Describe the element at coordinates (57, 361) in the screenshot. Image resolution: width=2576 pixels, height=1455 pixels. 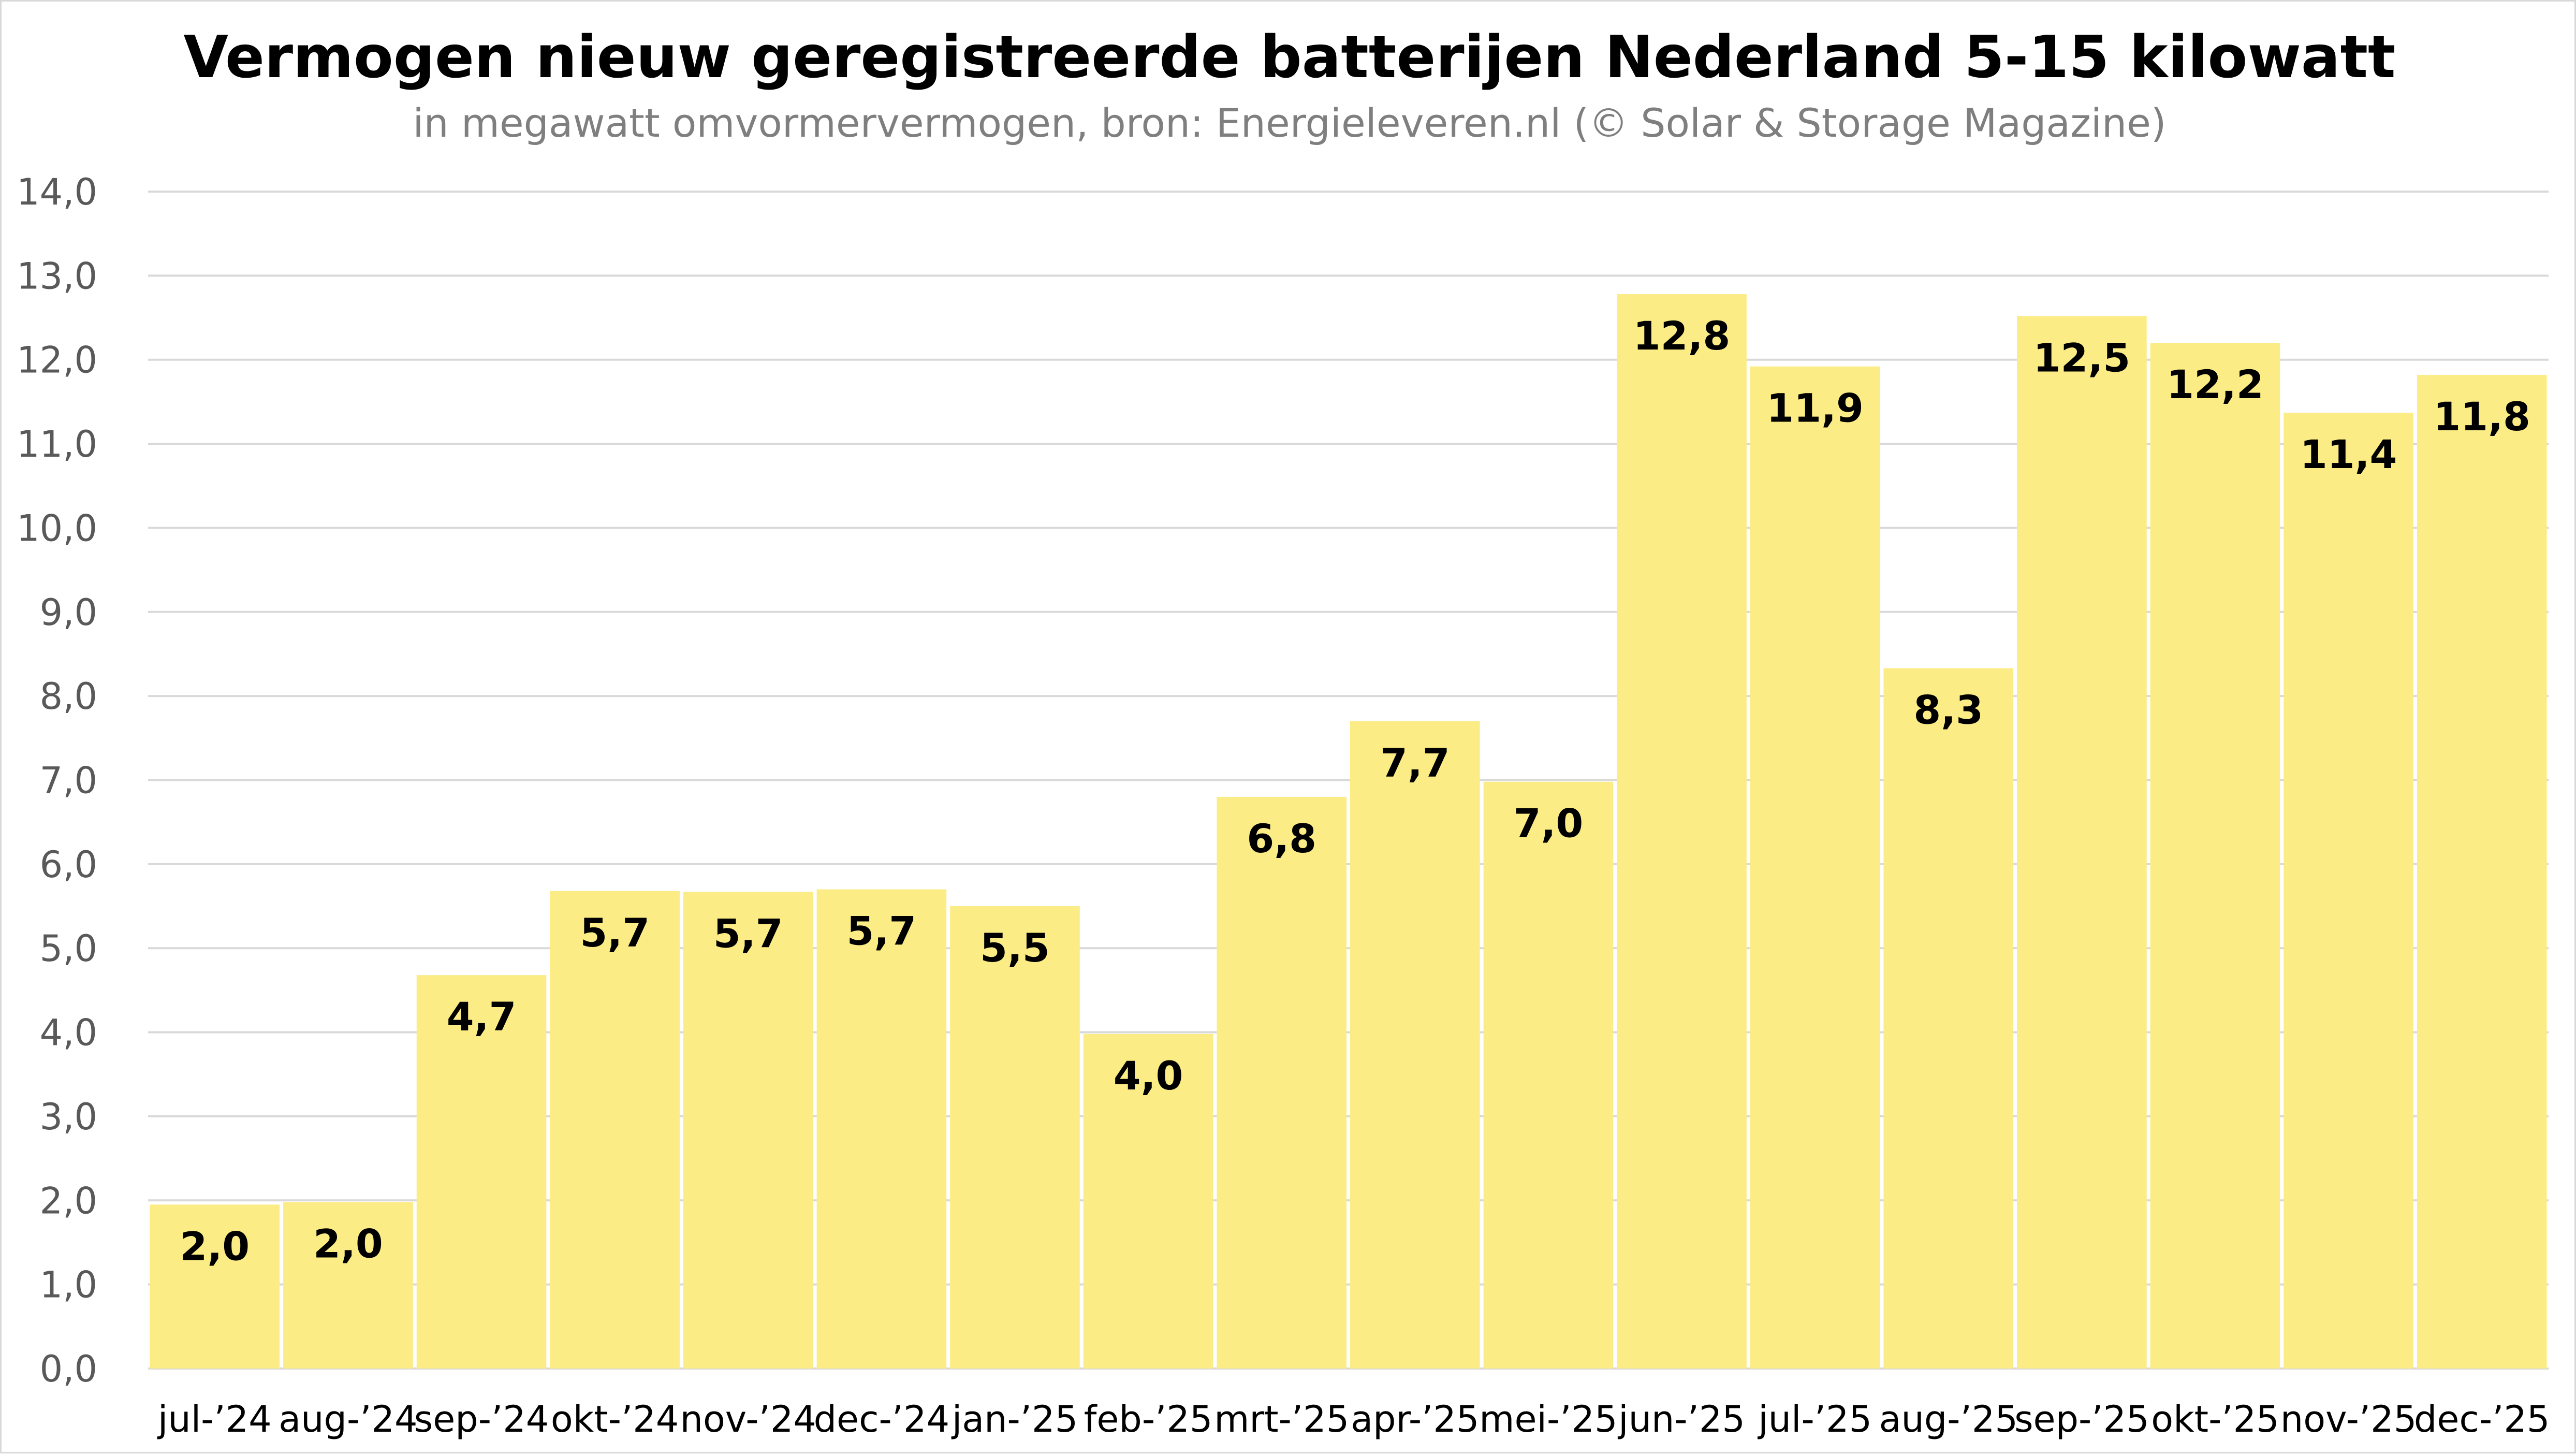
I see `y-tick-label: 12,0` at that location.